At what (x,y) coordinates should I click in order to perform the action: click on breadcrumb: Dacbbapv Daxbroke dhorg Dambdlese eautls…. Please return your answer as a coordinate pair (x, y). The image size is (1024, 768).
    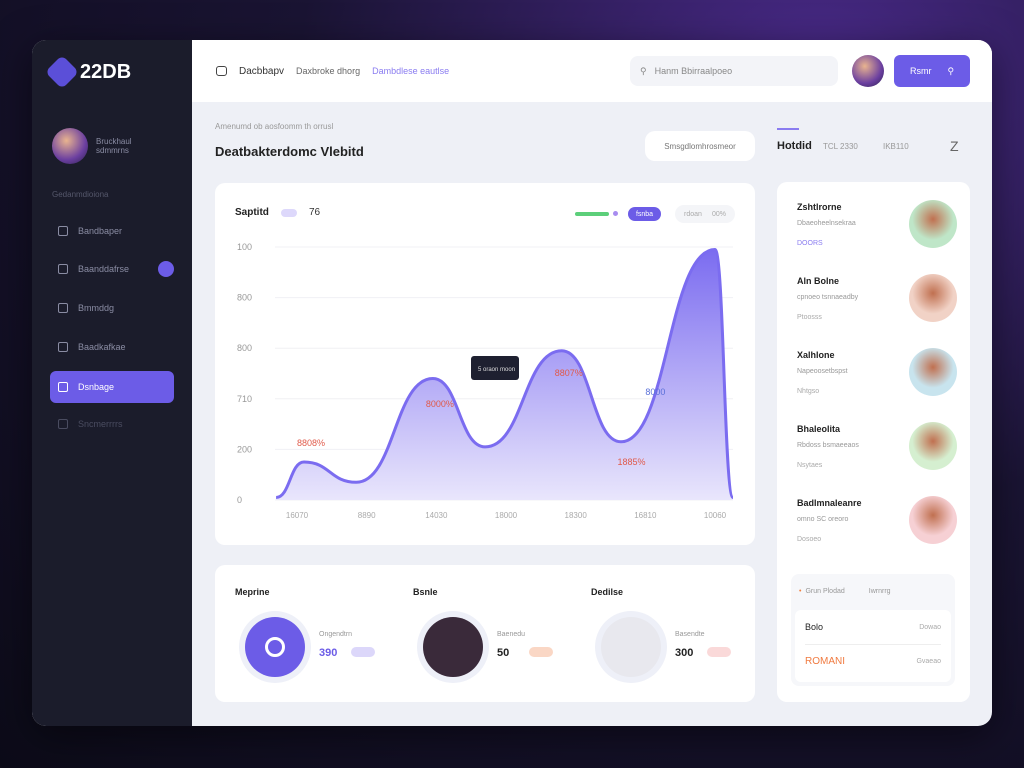
    Looking at the image, I should click on (332, 71).